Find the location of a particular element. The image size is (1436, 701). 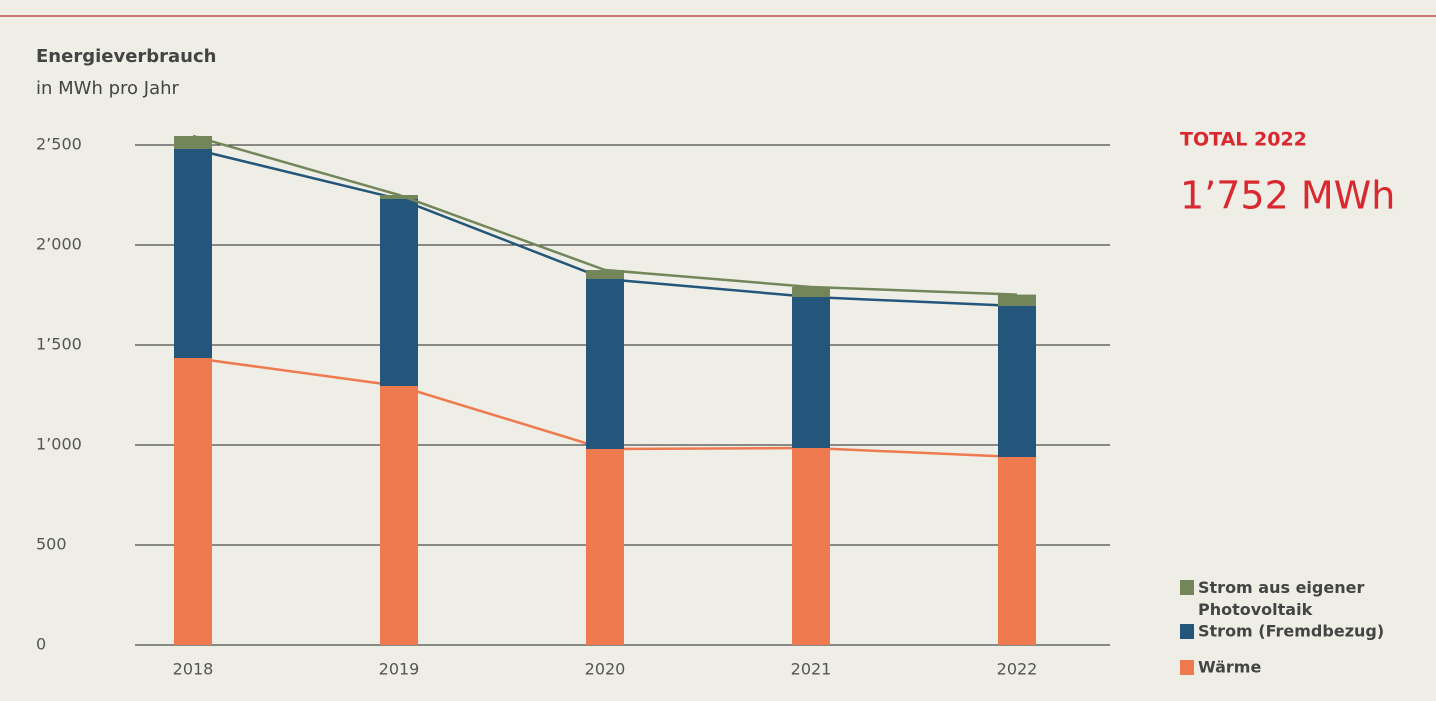

x-tick-label: 2018 is located at coordinates (193, 669).